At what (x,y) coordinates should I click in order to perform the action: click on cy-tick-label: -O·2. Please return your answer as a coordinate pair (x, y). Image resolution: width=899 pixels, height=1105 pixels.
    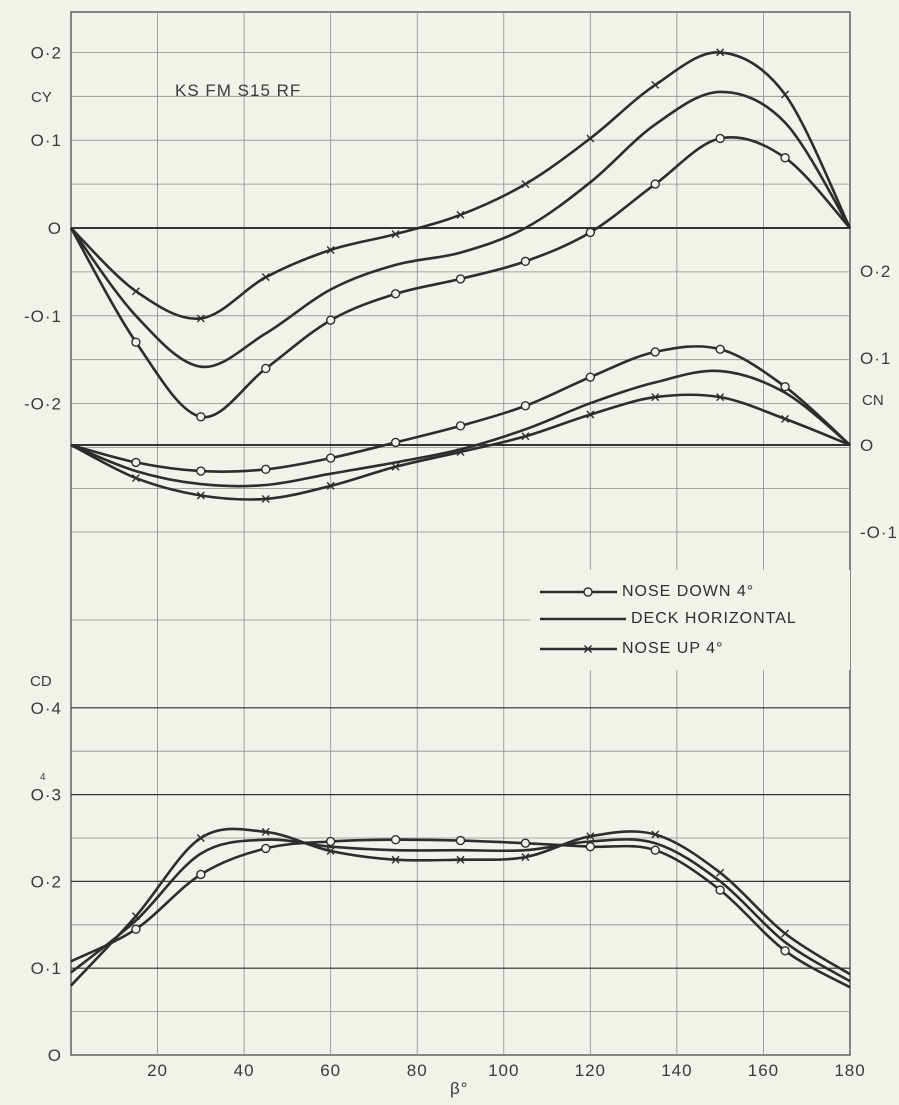
    Looking at the image, I should click on (43, 404).